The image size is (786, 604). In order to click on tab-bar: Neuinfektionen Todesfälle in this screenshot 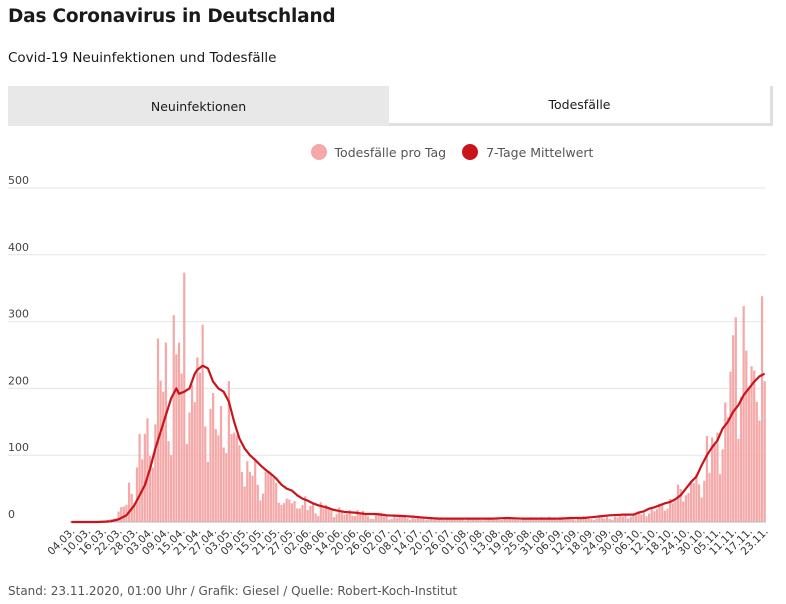, I will do `click(390, 106)`.